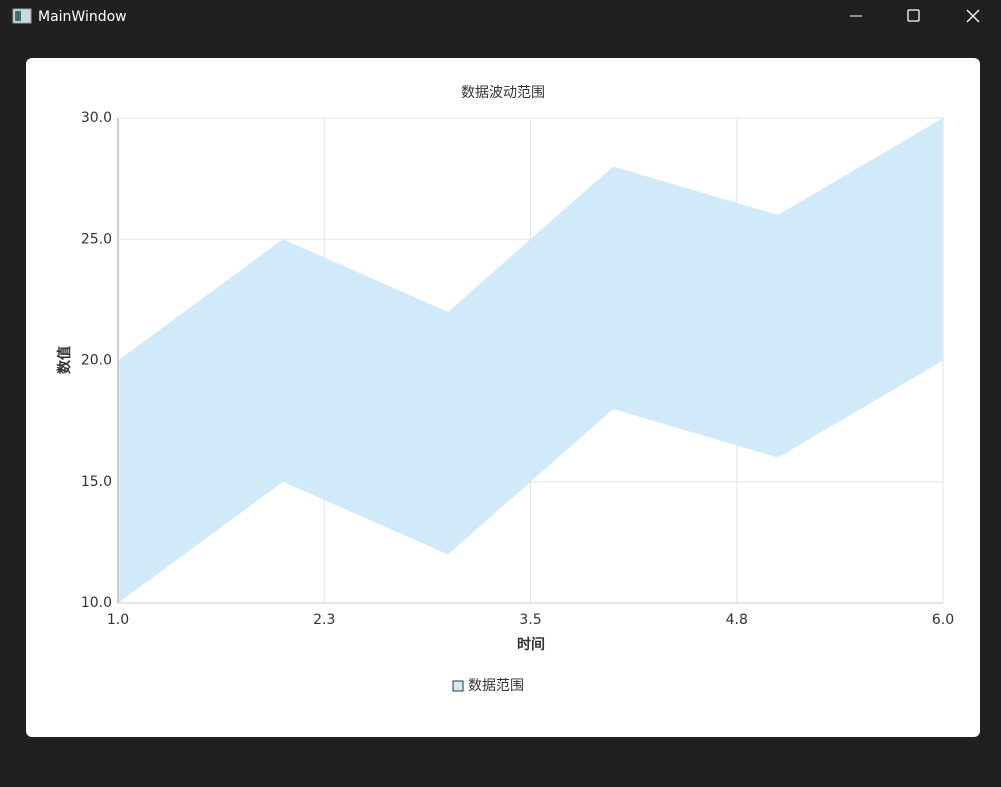 The width and height of the screenshot is (1001, 787). Describe the element at coordinates (82, 17) in the screenshot. I see `window-title: MainWindow` at that location.